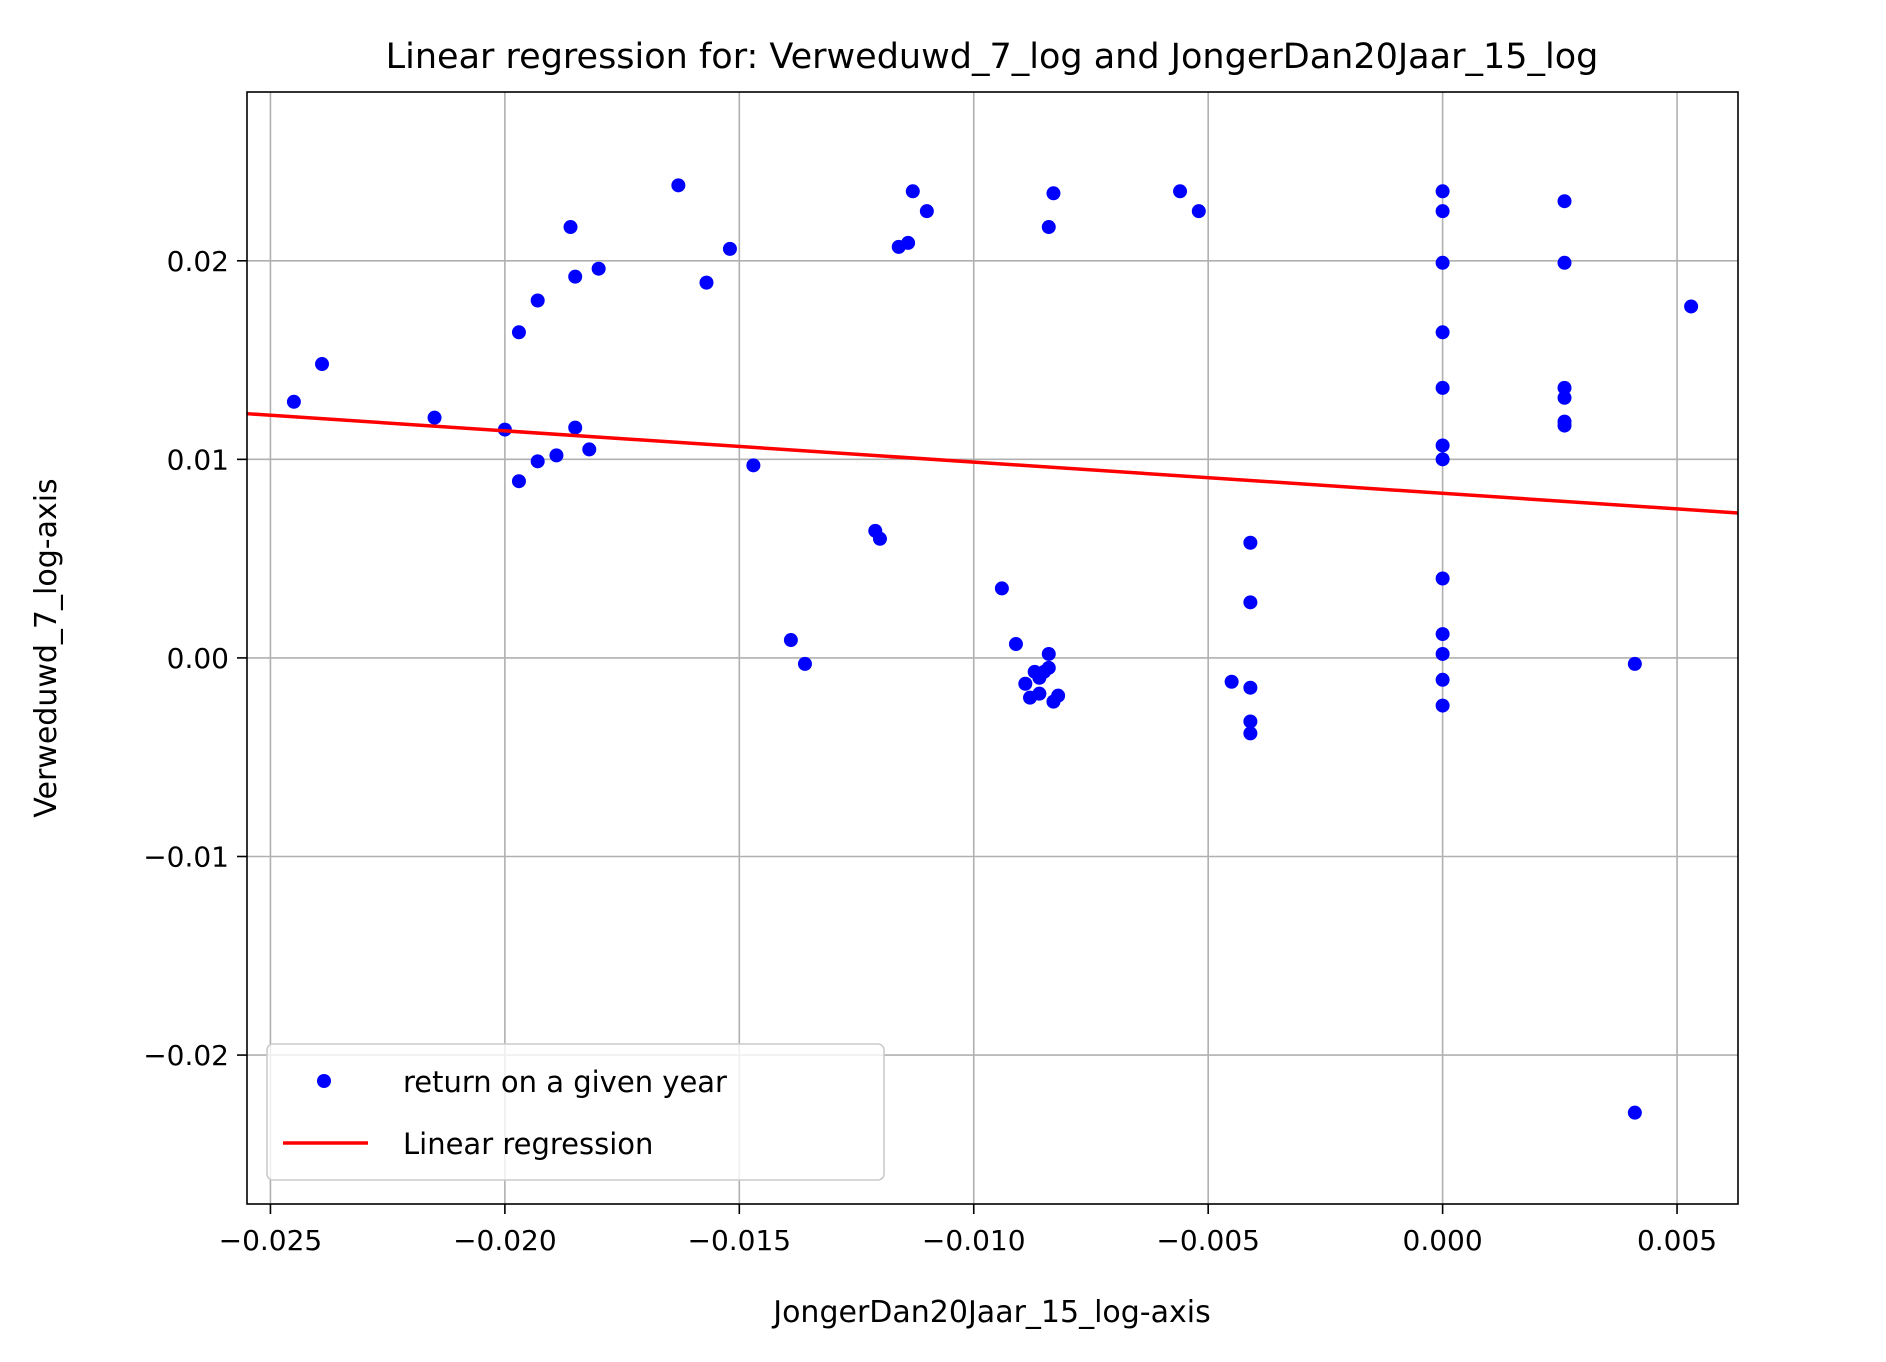  Describe the element at coordinates (1443, 1240) in the screenshot. I see `x-tick-label: 0.000` at that location.